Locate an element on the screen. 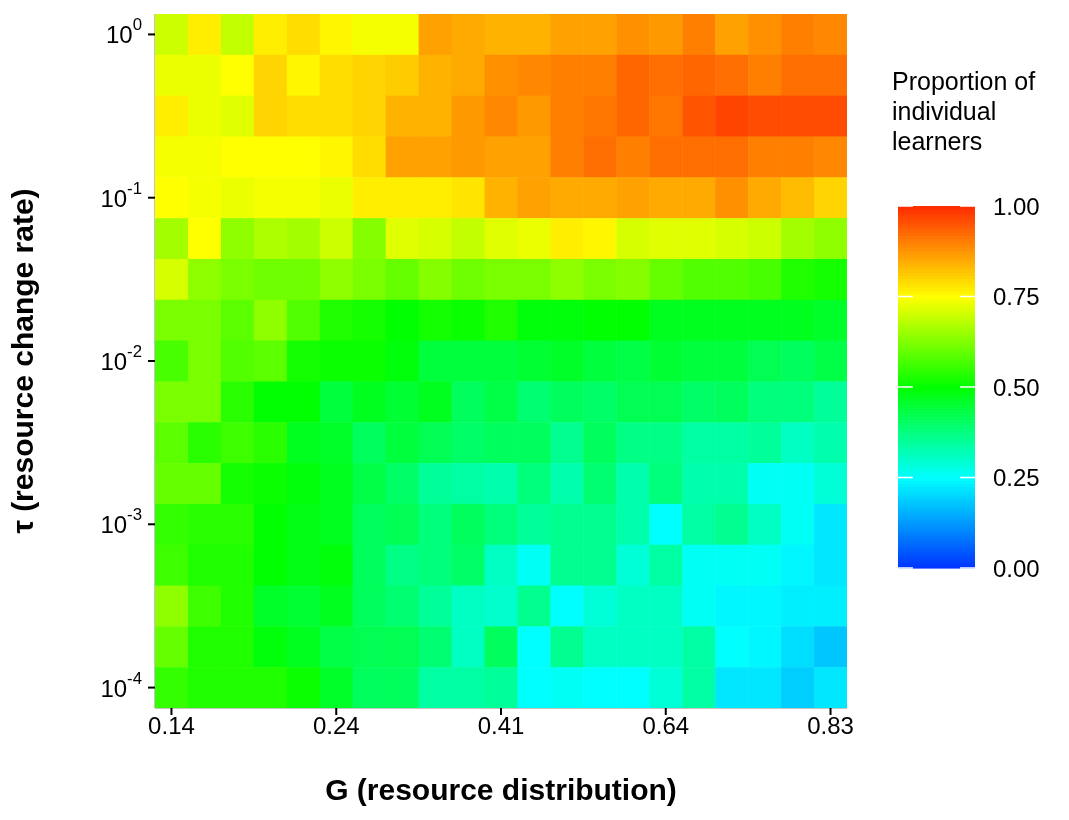 The width and height of the screenshot is (1069, 820). y-tick-label: 10$^{-3}$ is located at coordinates (121, 521).